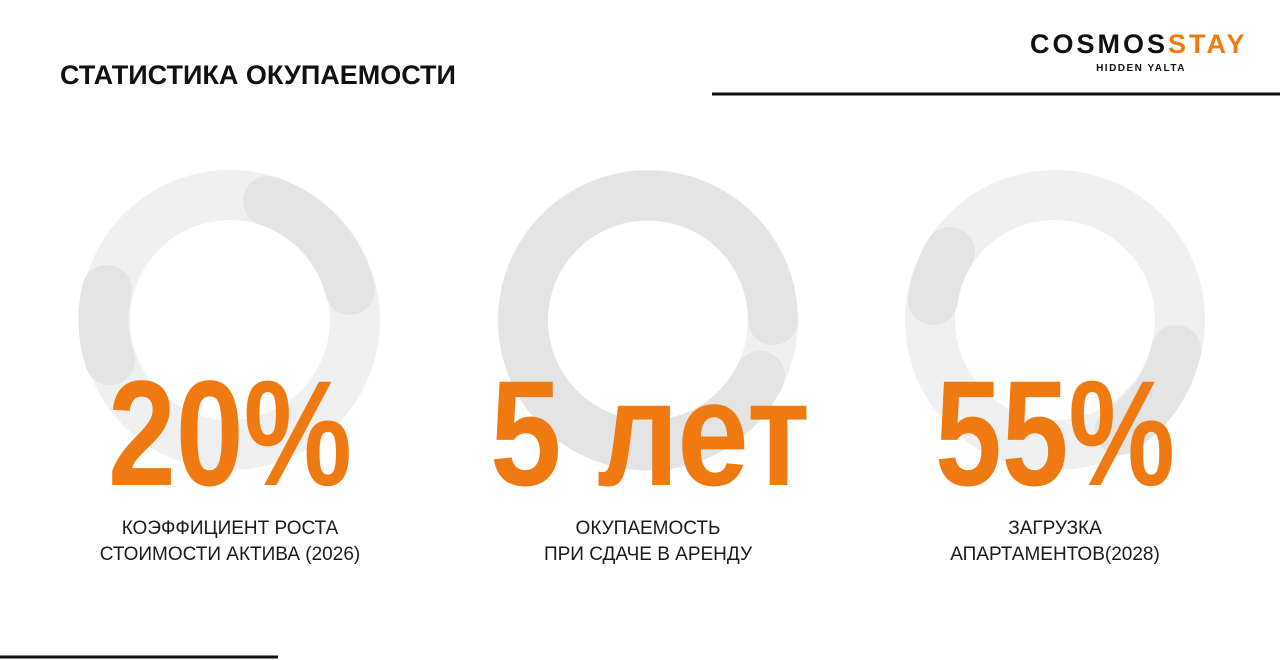 Image resolution: width=1280 pixels, height=660 pixels. What do you see at coordinates (230, 554) in the screenshot?
I see `stat-label: СТОИМОСТИ АКТИВА (2026)` at bounding box center [230, 554].